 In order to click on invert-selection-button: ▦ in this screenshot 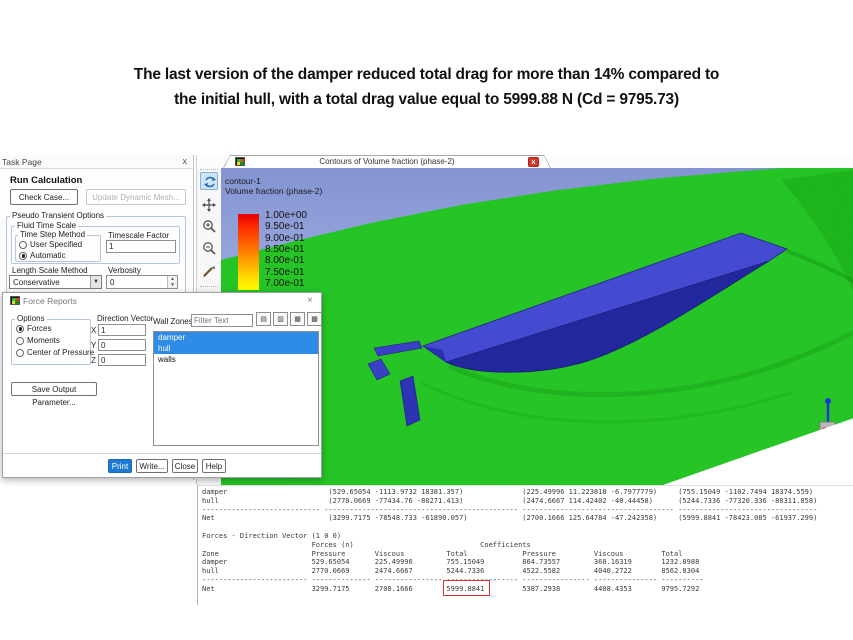, I will do `click(297, 319)`.